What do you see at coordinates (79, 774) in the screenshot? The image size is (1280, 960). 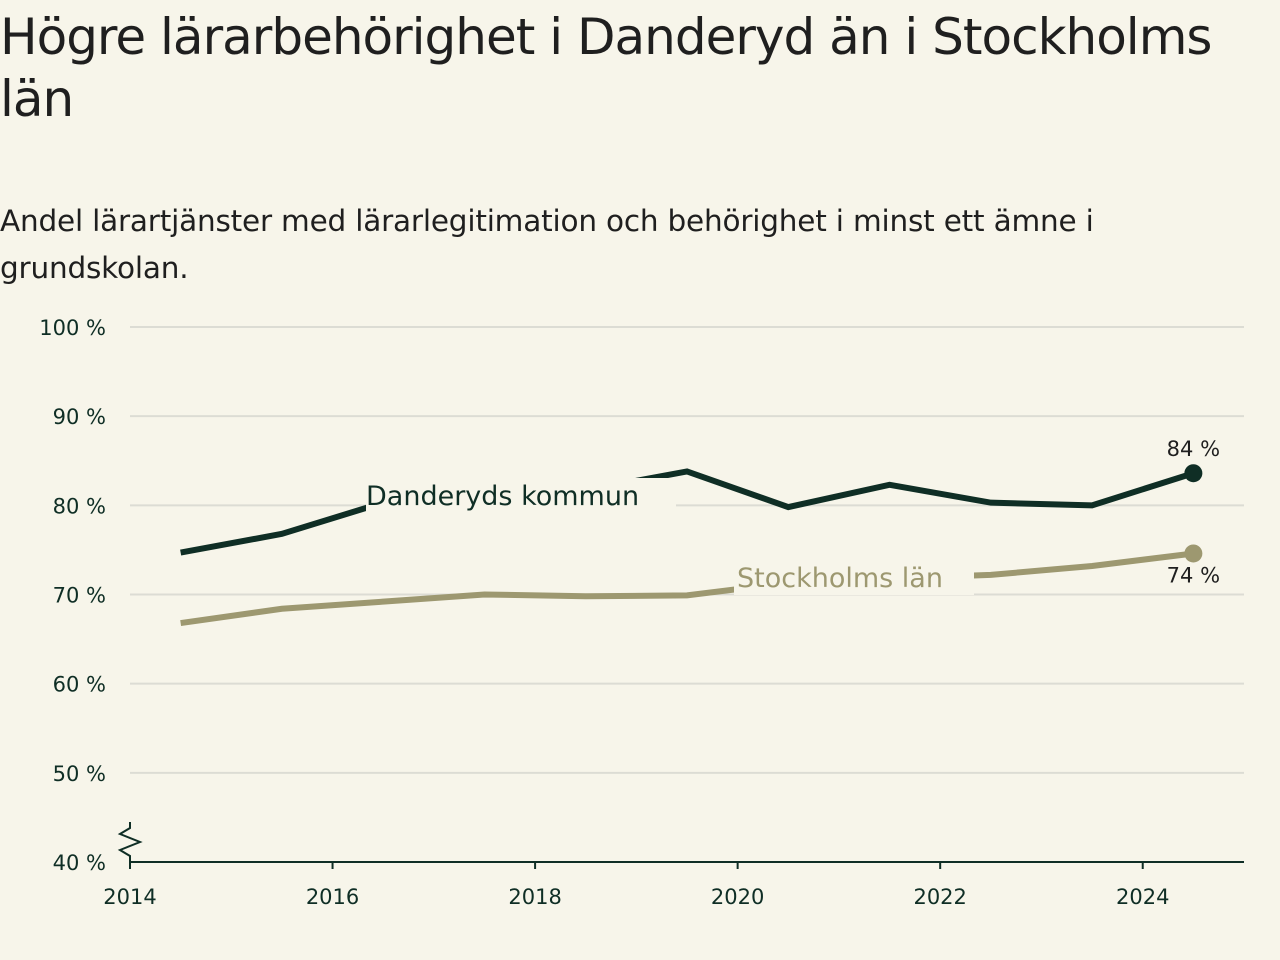 I see `y-tick-label: 50 %` at bounding box center [79, 774].